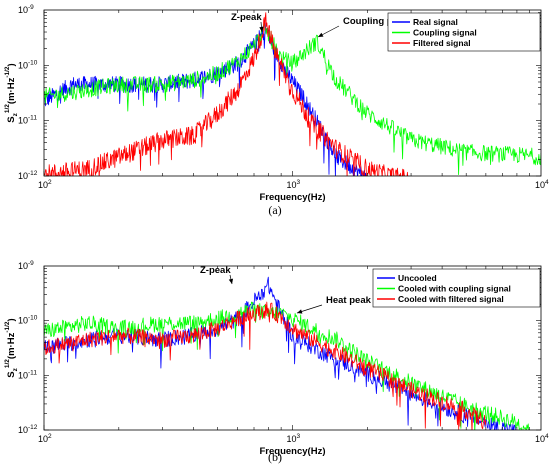 Image resolution: width=550 pixels, height=472 pixels. What do you see at coordinates (445, 33) in the screenshot?
I see `legend-entry: Coupling signal` at bounding box center [445, 33].